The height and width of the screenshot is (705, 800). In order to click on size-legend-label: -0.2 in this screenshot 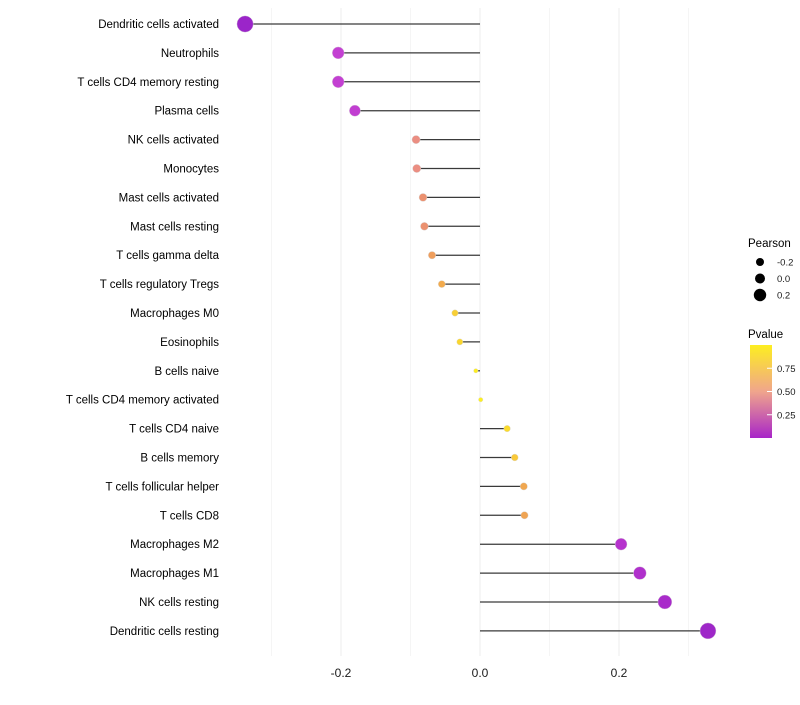, I will do `click(785, 263)`.